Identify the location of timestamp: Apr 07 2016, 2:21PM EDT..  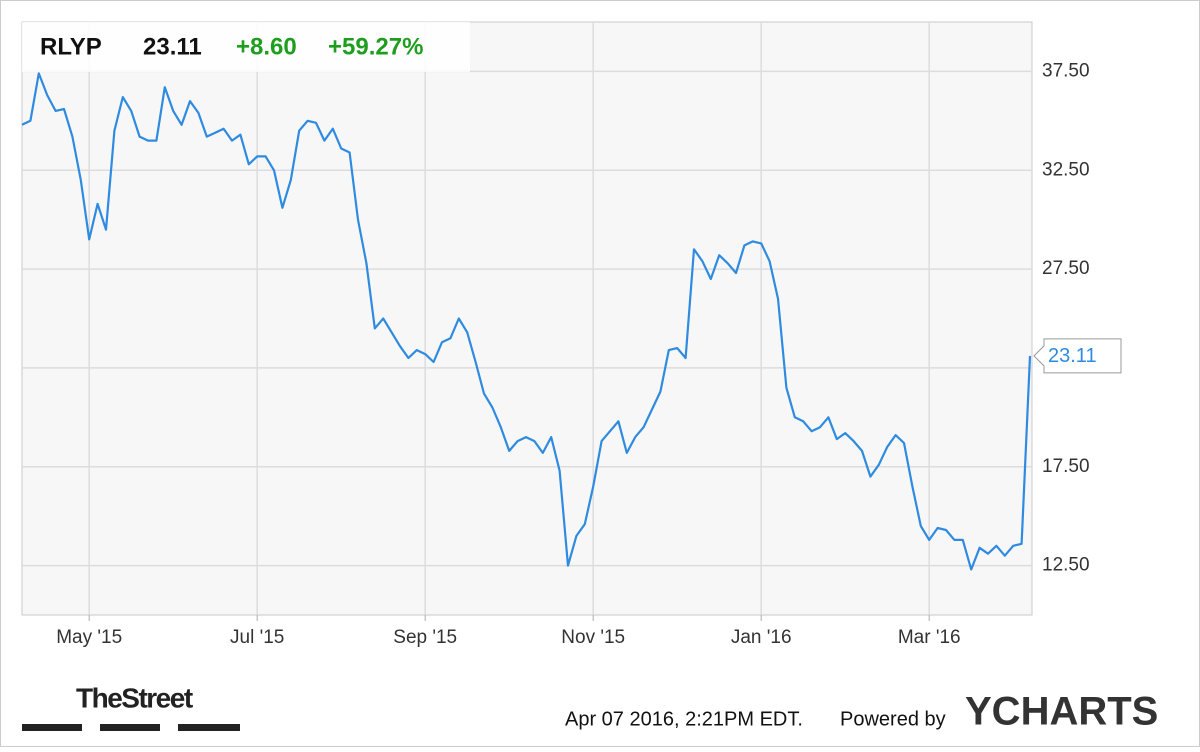
(684, 719).